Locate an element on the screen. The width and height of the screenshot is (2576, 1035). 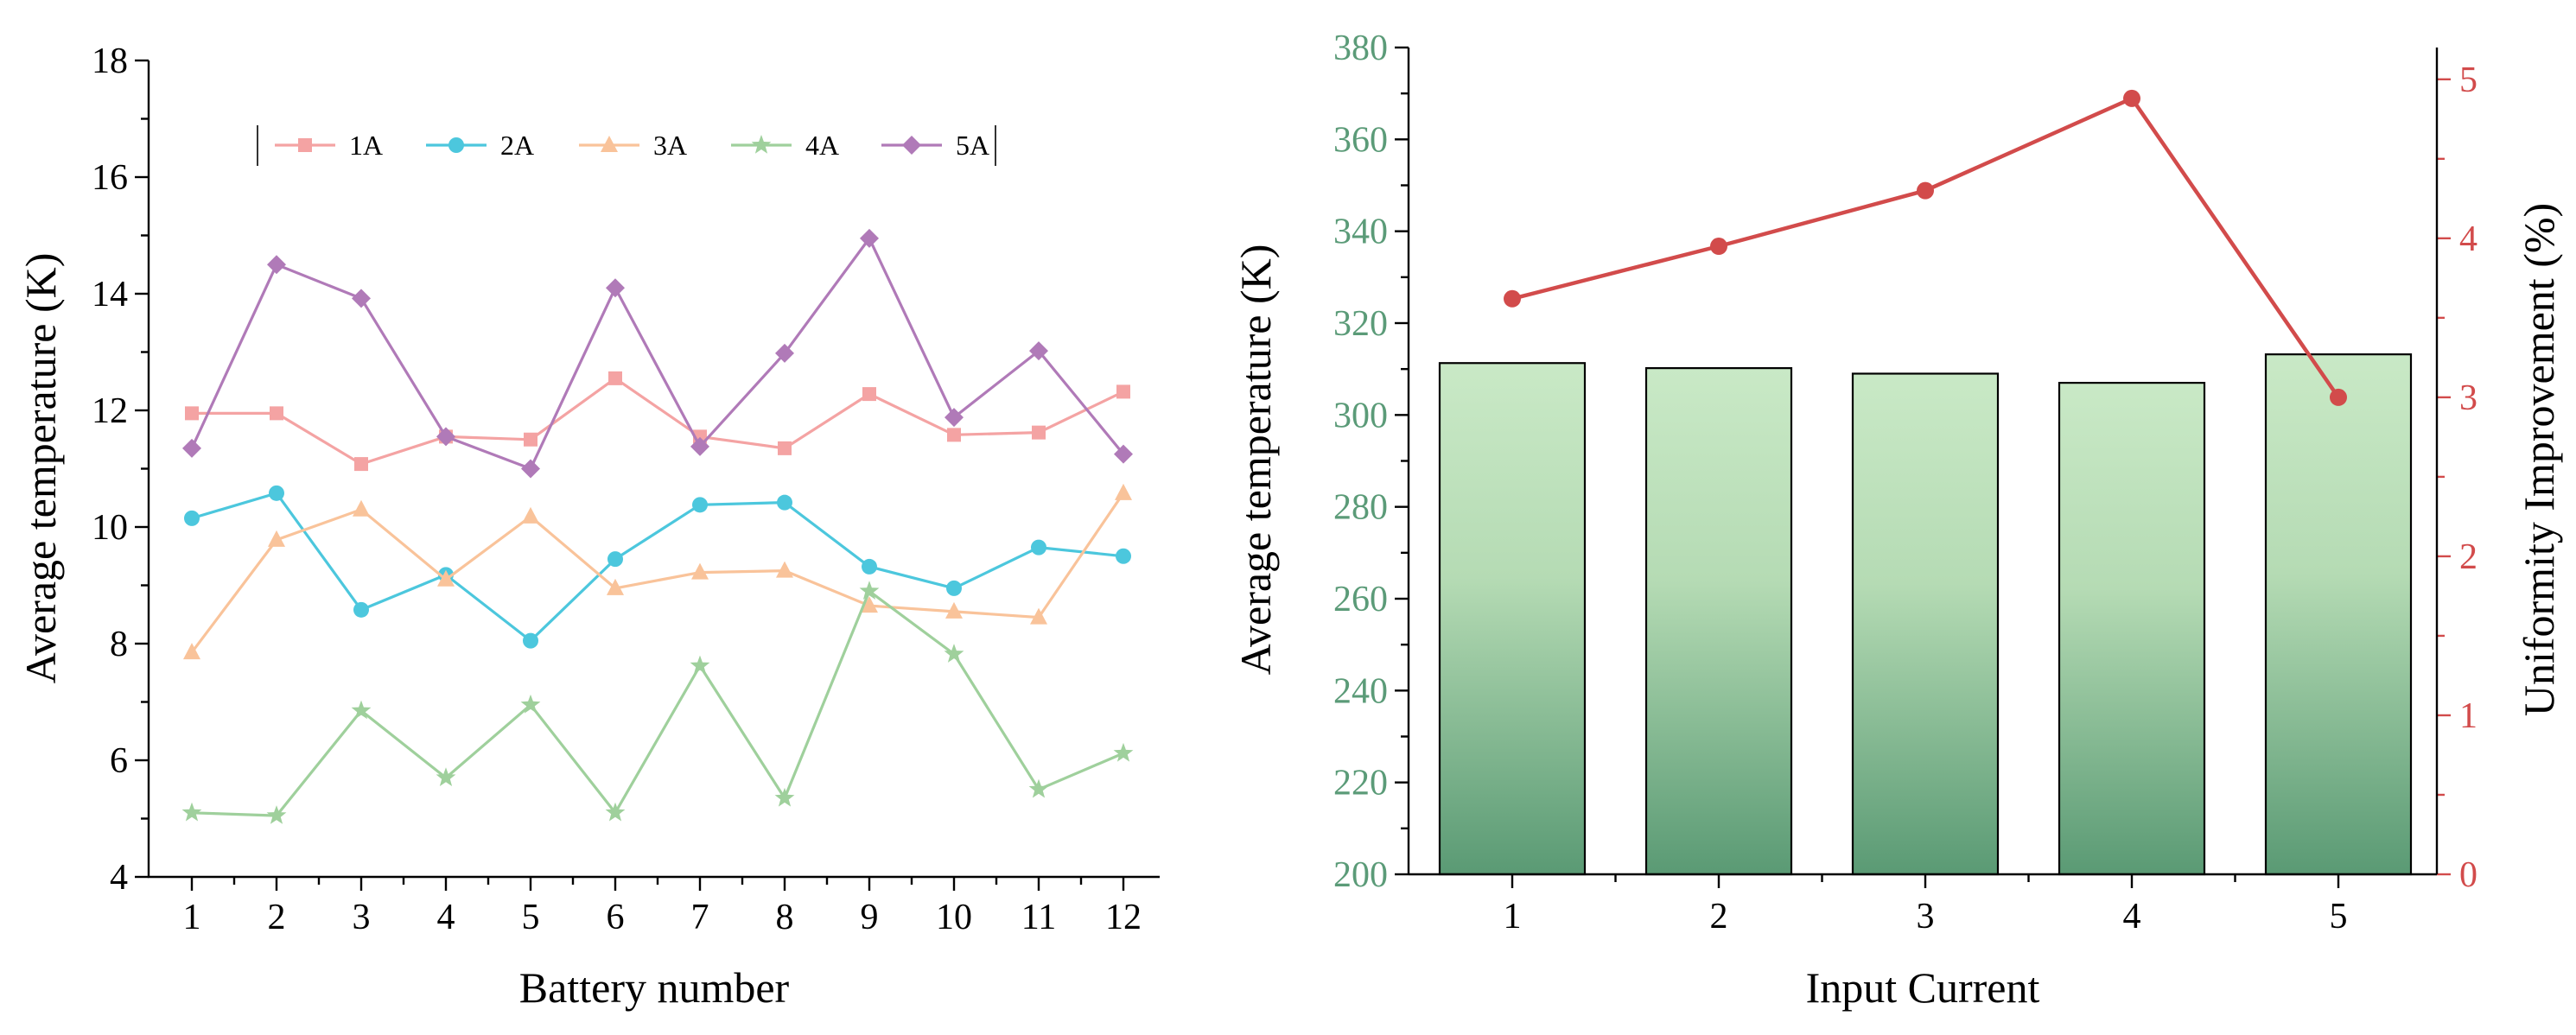
left-y-tick-label: 280 is located at coordinates (1360, 508).